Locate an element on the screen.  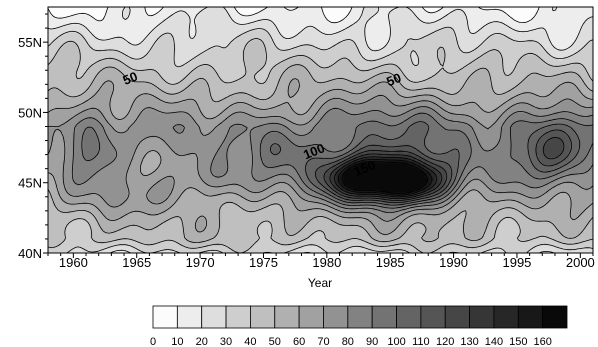
colorbar-label: 140 is located at coordinates (494, 341).